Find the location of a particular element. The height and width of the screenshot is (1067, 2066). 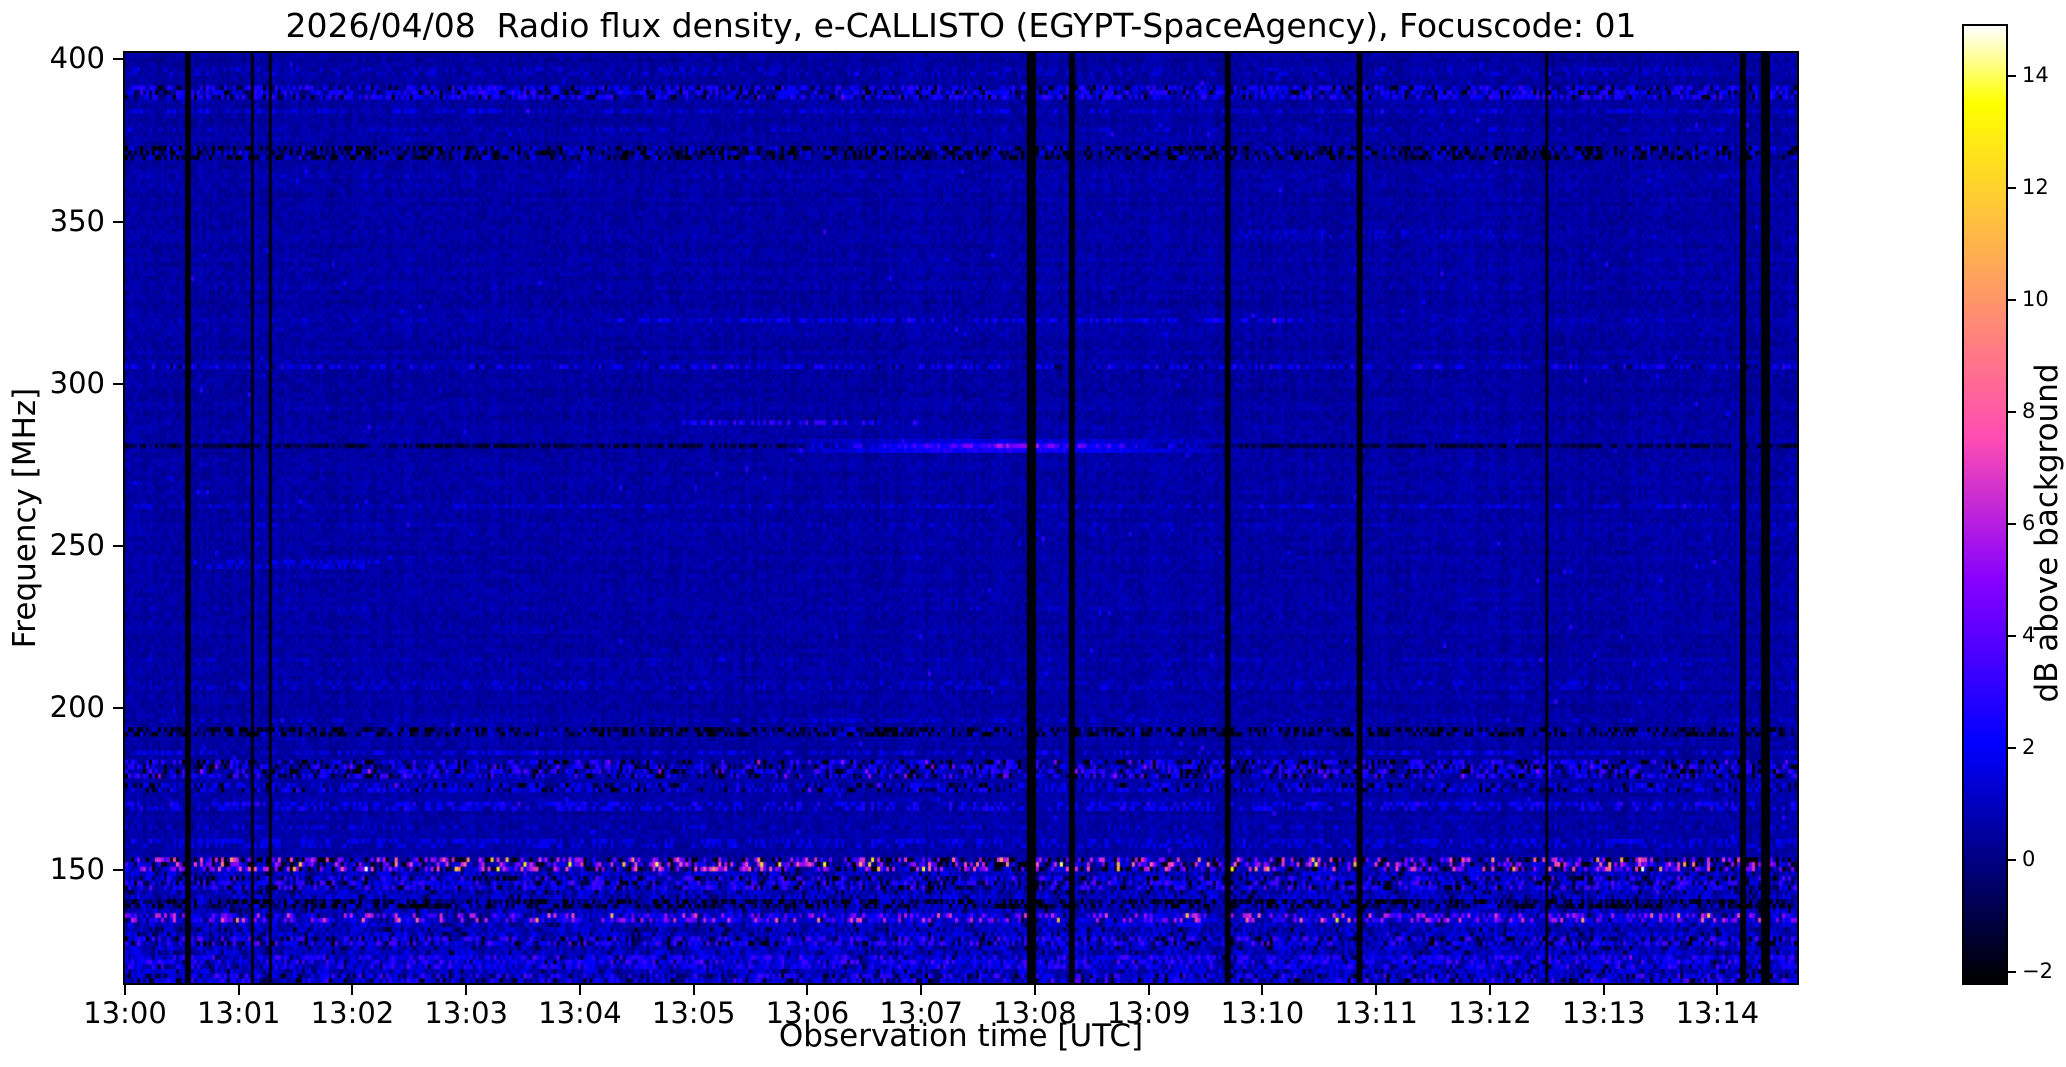

y-tick-label: 300 is located at coordinates (77, 382).